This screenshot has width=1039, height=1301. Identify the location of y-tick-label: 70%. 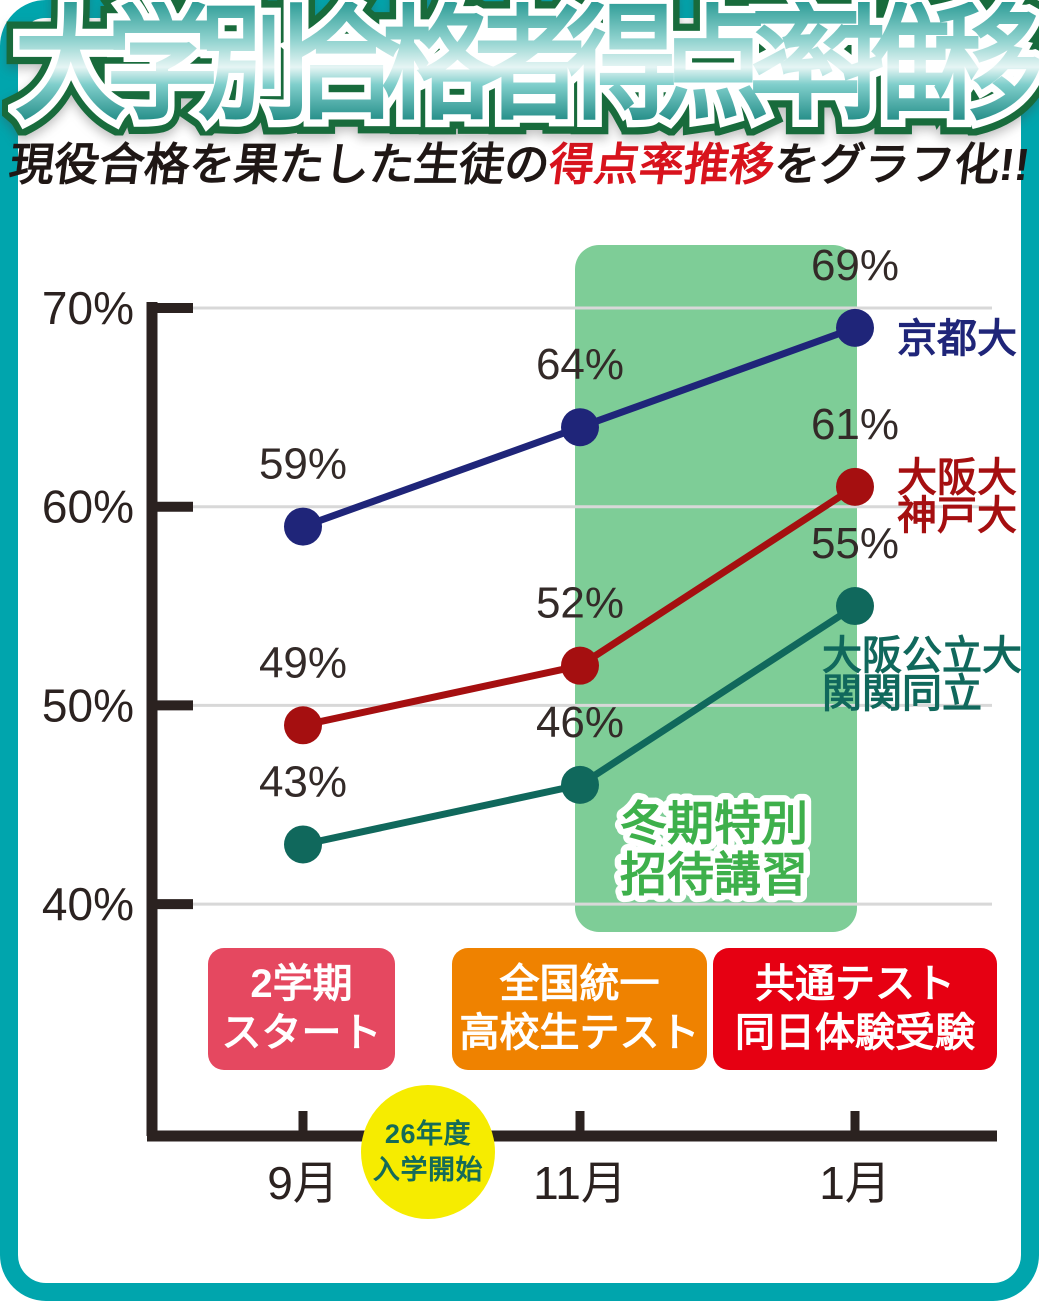
(88, 308).